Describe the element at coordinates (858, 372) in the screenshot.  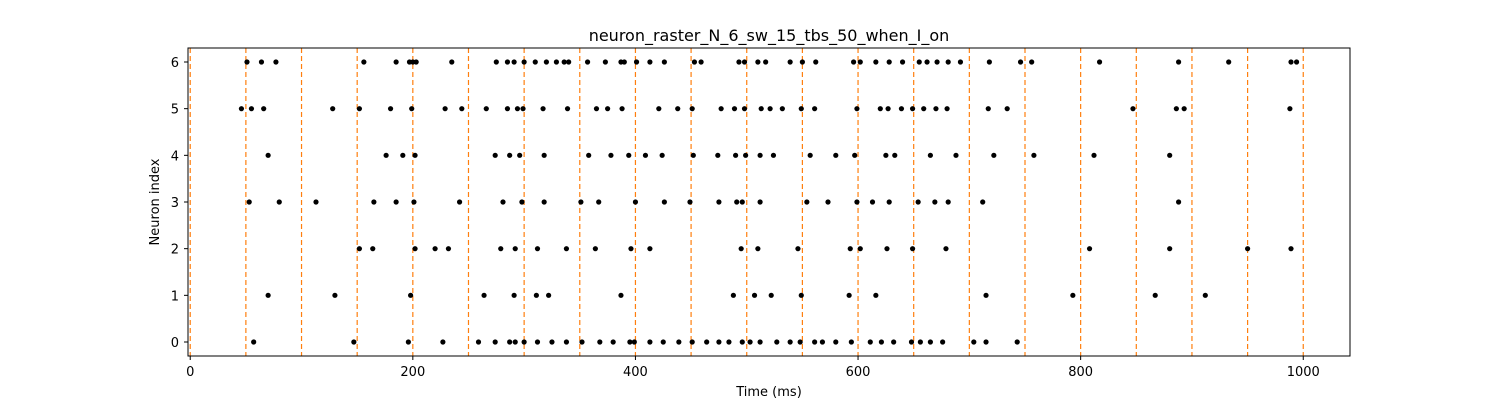
I see `x-tick-label: 600` at that location.